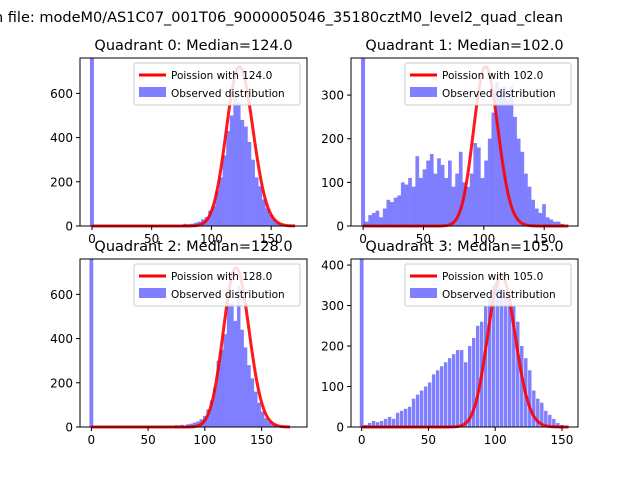 The height and width of the screenshot is (484, 640). What do you see at coordinates (61, 94) in the screenshot?
I see `y-tick-label: 600` at bounding box center [61, 94].